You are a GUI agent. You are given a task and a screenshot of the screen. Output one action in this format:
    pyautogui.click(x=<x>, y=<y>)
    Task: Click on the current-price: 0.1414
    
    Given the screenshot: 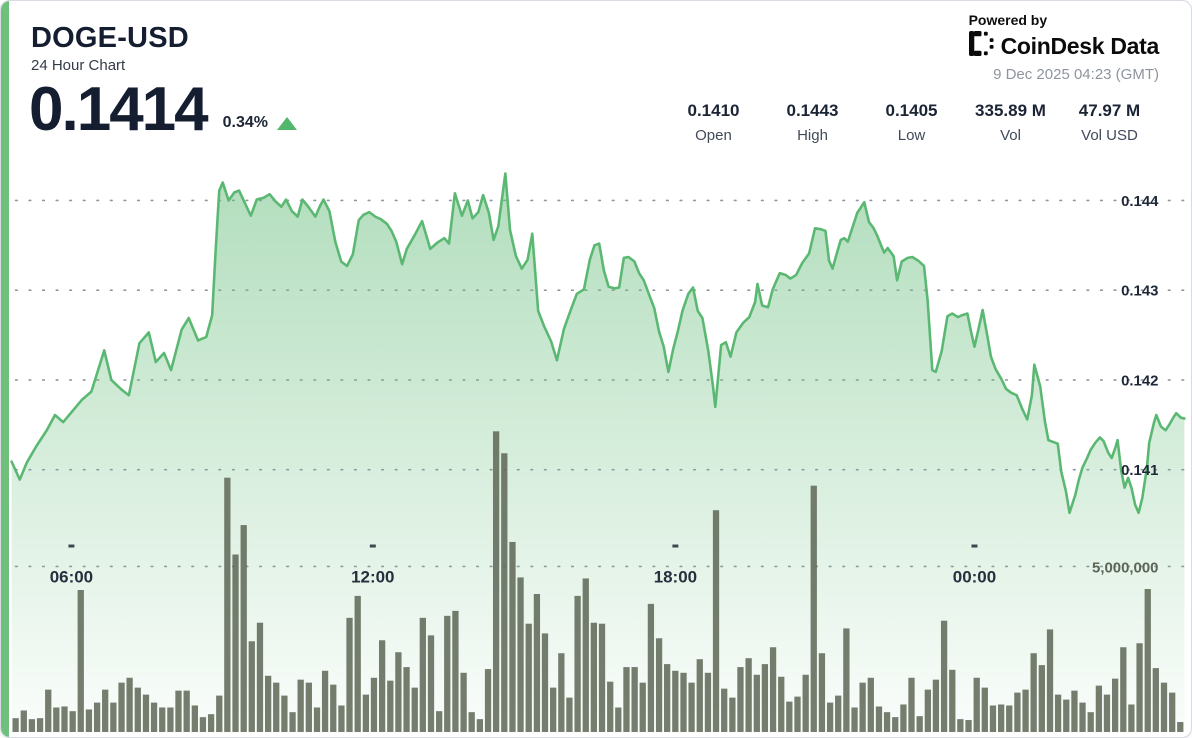 What is the action you would take?
    pyautogui.click(x=119, y=109)
    